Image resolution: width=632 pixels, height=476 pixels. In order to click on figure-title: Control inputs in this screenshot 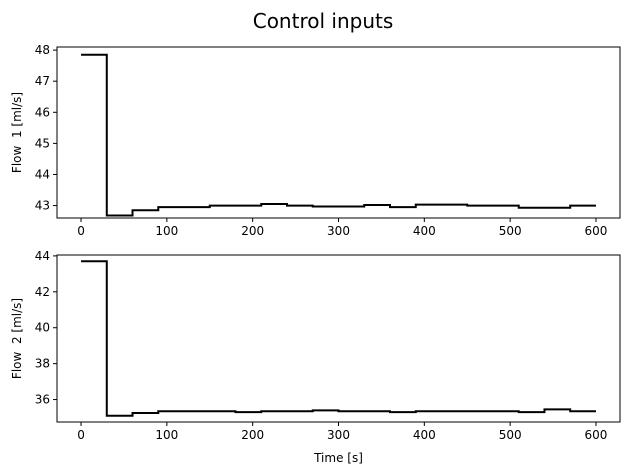, I will do `click(323, 21)`.